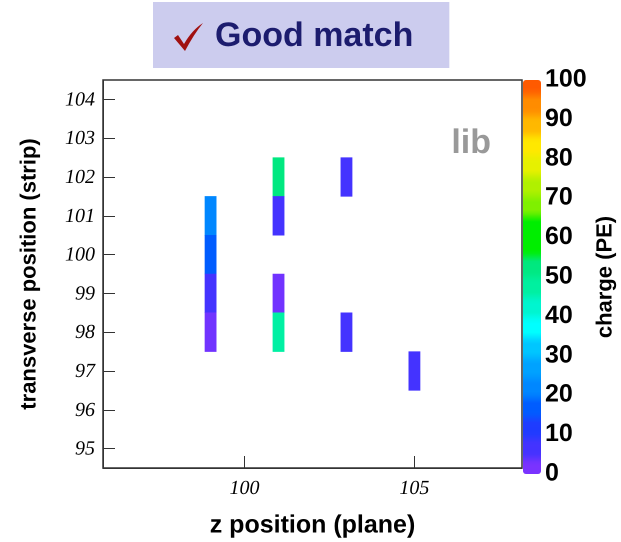 The image size is (621, 542). I want to click on y-tick-label: 102, so click(80, 177).